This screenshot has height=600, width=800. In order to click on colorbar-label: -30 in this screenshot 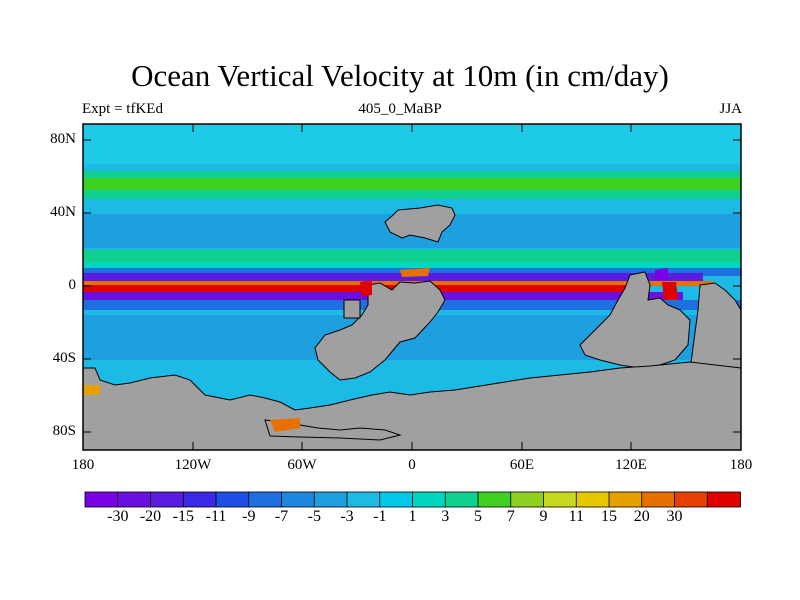, I will do `click(118, 516)`.